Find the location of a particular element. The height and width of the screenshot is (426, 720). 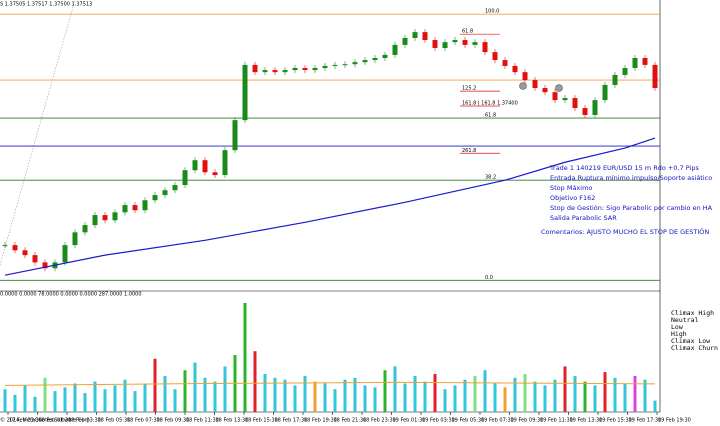

level-label: 0.0 is located at coordinates (489, 278).